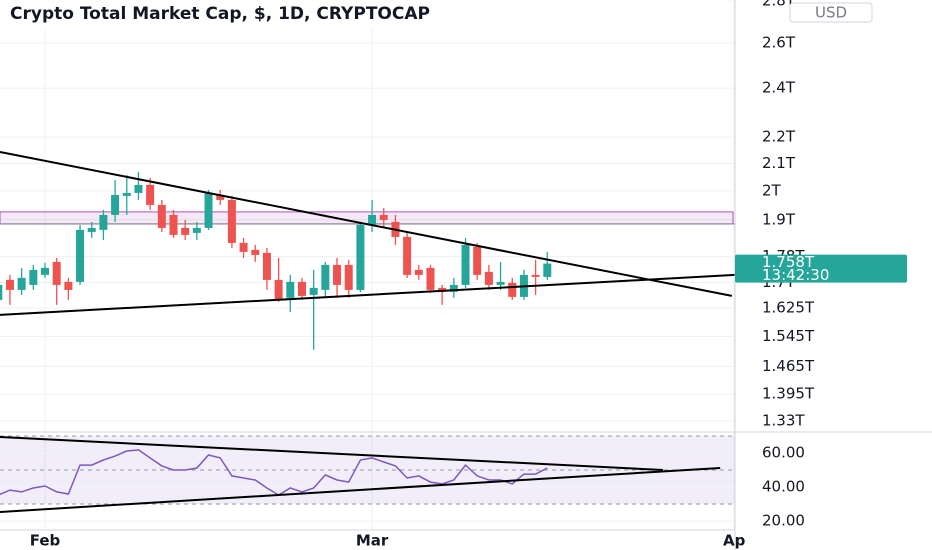 This screenshot has width=932, height=550. What do you see at coordinates (788, 336) in the screenshot?
I see `y-tick-label: 1.545T` at bounding box center [788, 336].